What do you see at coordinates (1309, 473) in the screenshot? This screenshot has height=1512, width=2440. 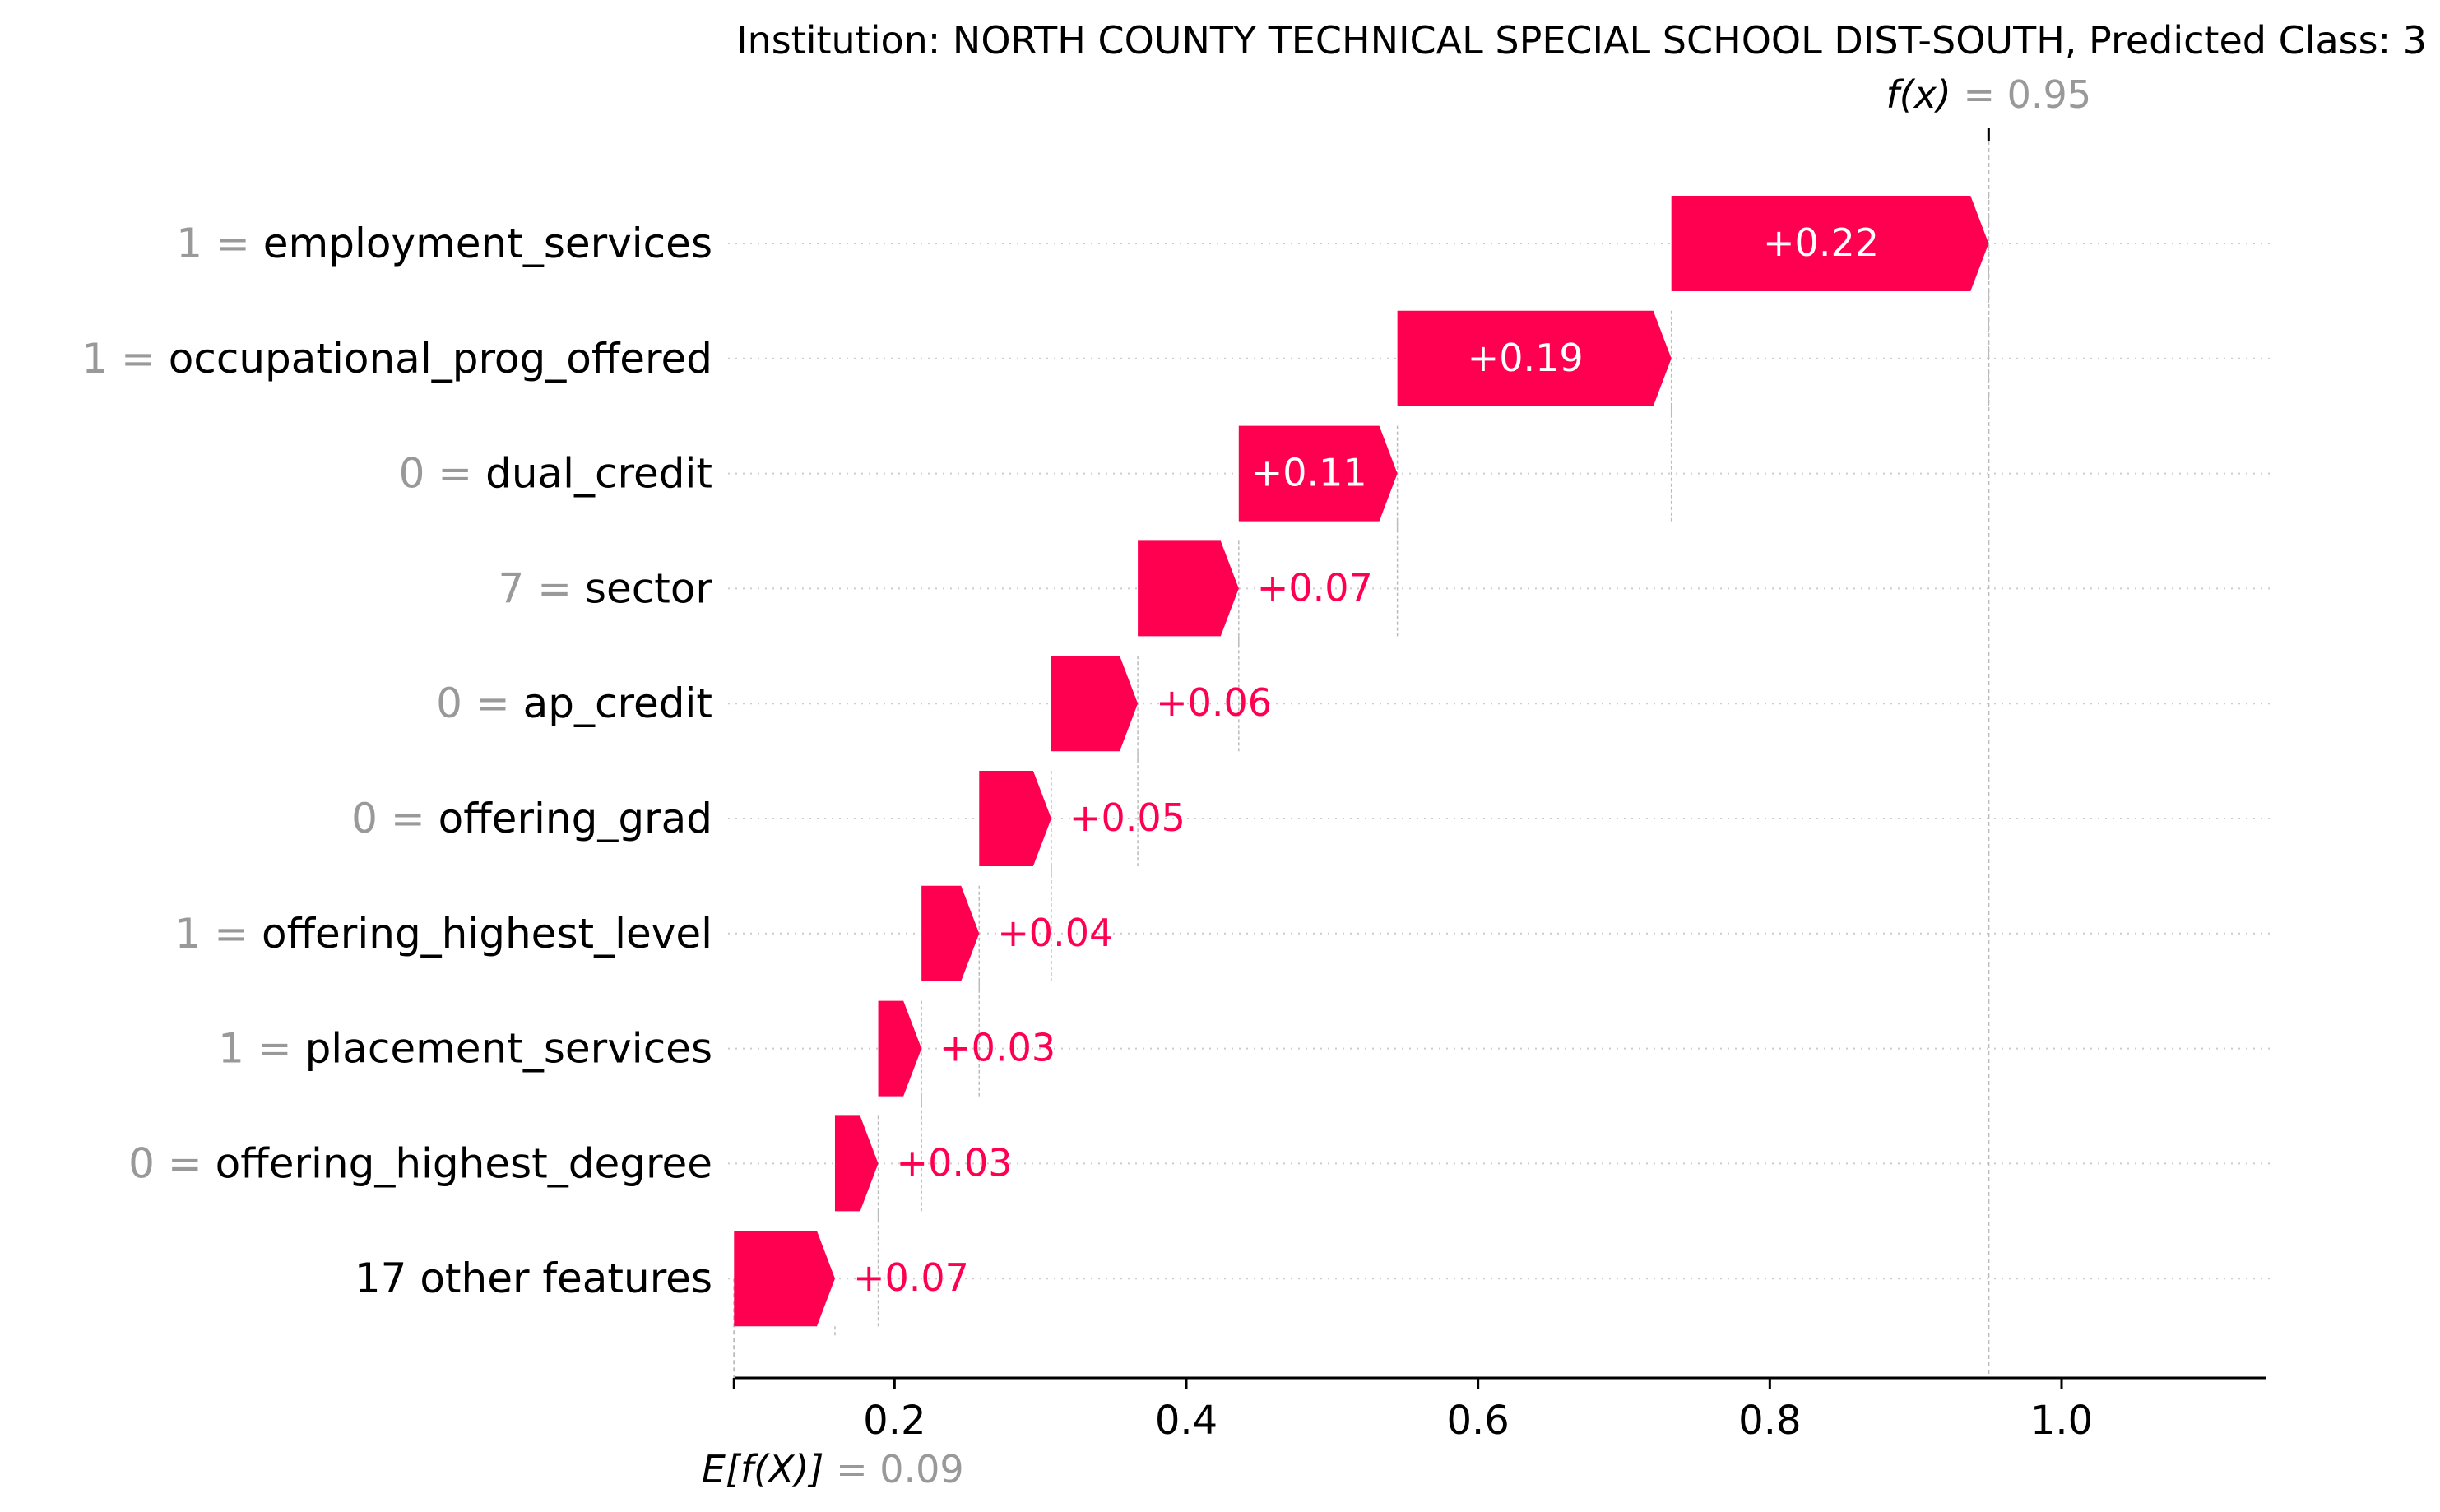 I see `value-label: +0.11` at bounding box center [1309, 473].